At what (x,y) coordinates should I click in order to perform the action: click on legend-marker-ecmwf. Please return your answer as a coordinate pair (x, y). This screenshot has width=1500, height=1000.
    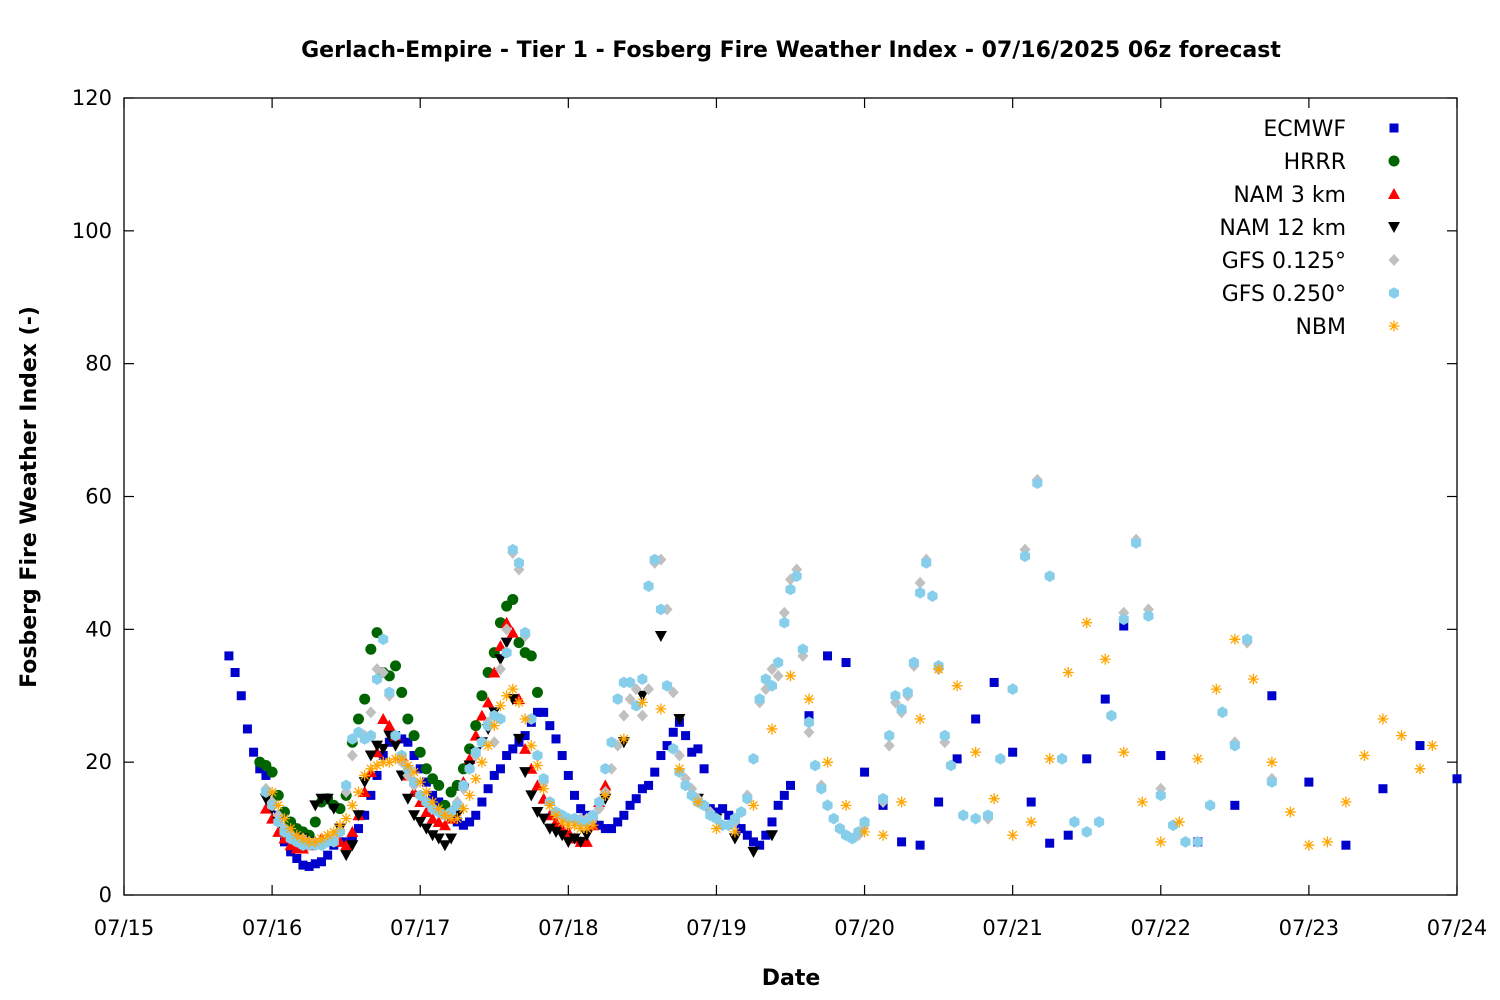
    Looking at the image, I should click on (1394, 128).